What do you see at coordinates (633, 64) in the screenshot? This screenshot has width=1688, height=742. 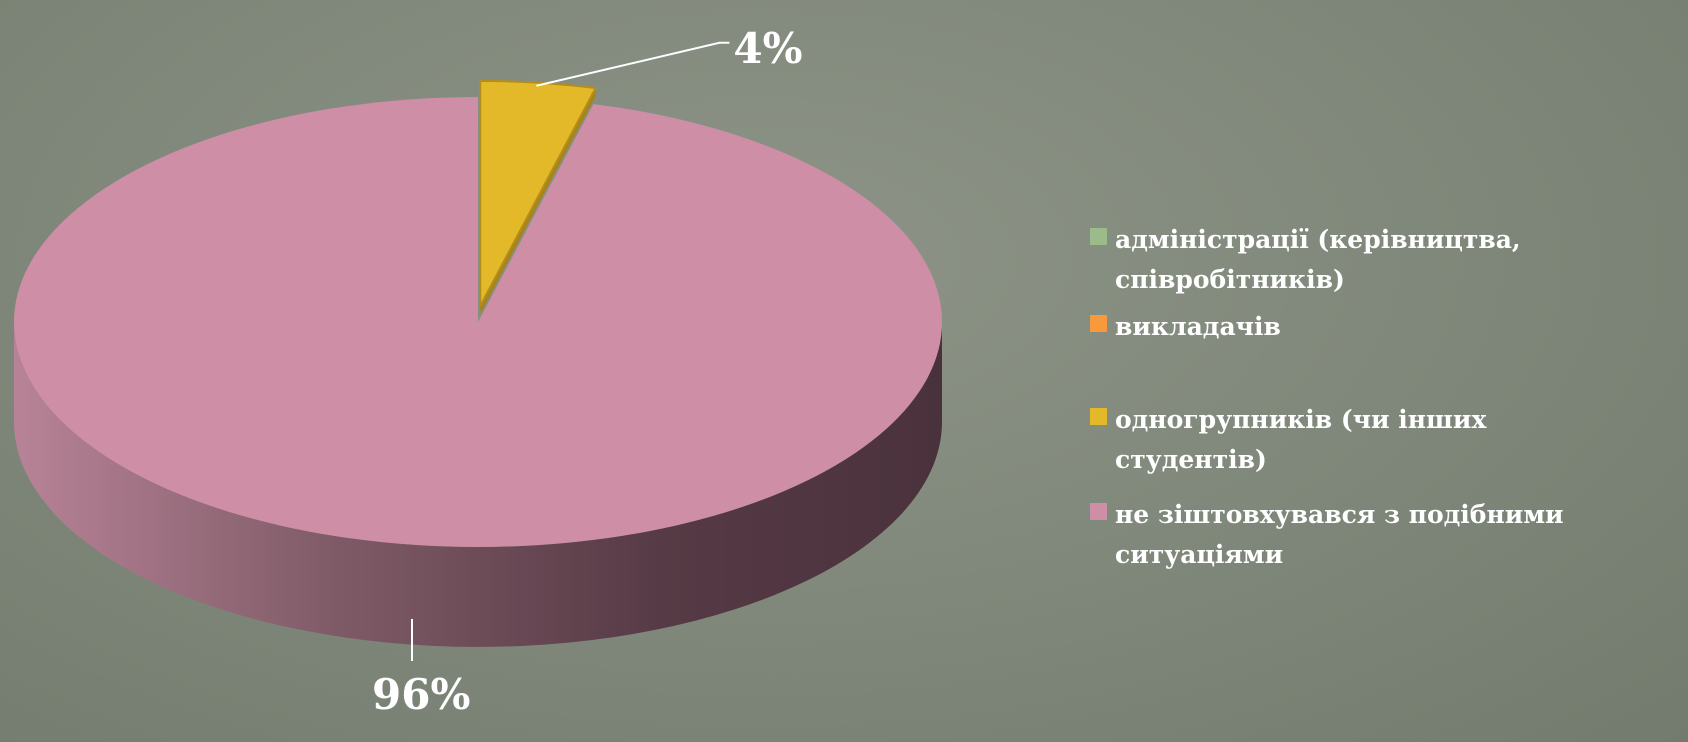 I see `leader-line-classmates` at bounding box center [633, 64].